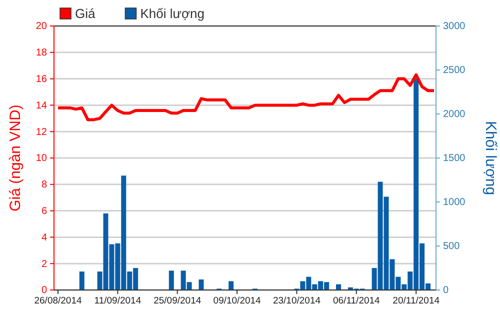 This screenshot has width=500, height=312. I want to click on x-tick-label: 09/10/2014, so click(237, 301).